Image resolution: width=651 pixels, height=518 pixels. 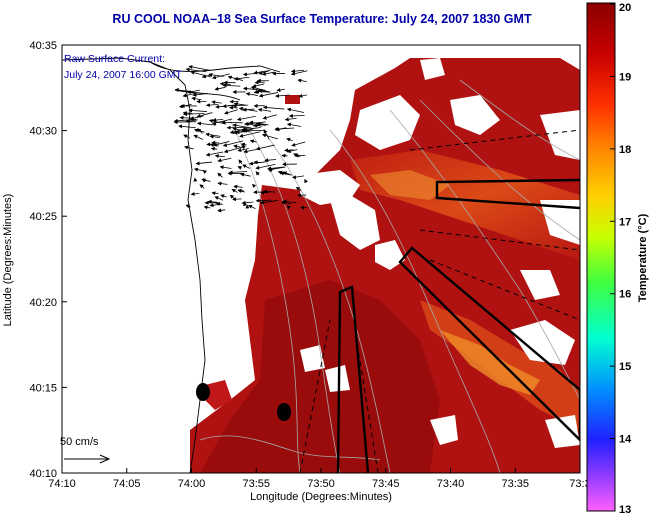 I want to click on scale-arrowhead-icon, so click(x=105, y=459).